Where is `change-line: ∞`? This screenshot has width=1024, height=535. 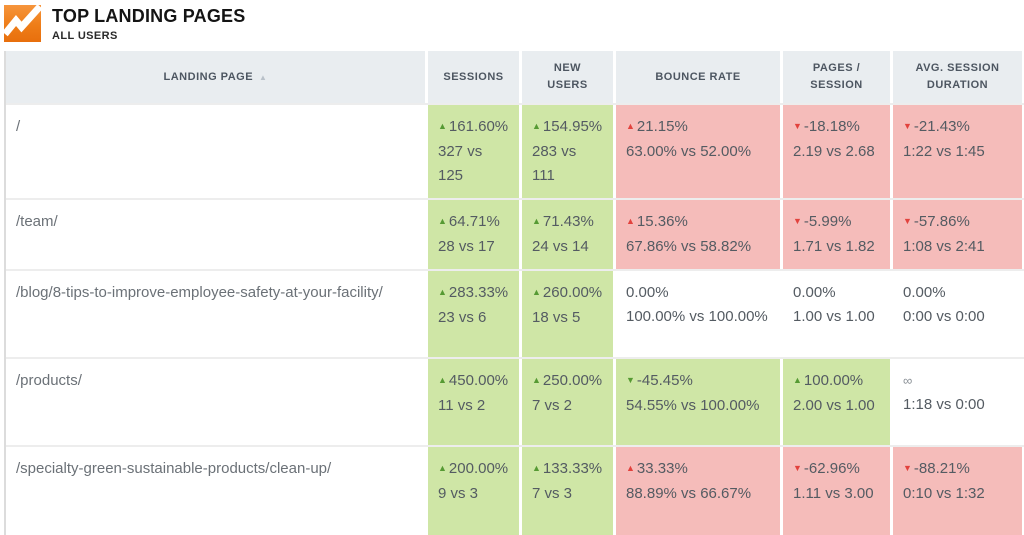 change-line: ∞ is located at coordinates (957, 381).